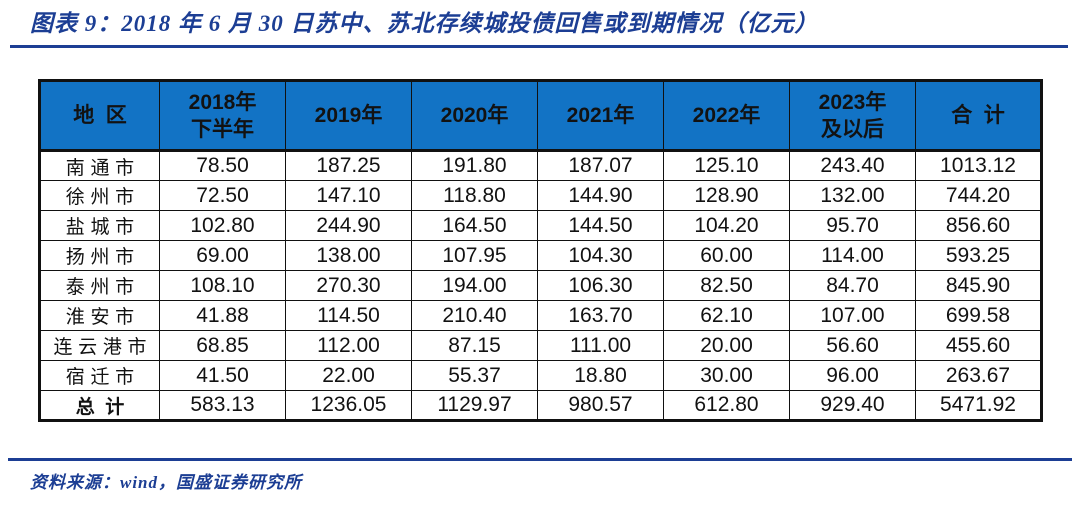  What do you see at coordinates (348, 165) in the screenshot?
I see `value-cell: 187.25` at bounding box center [348, 165].